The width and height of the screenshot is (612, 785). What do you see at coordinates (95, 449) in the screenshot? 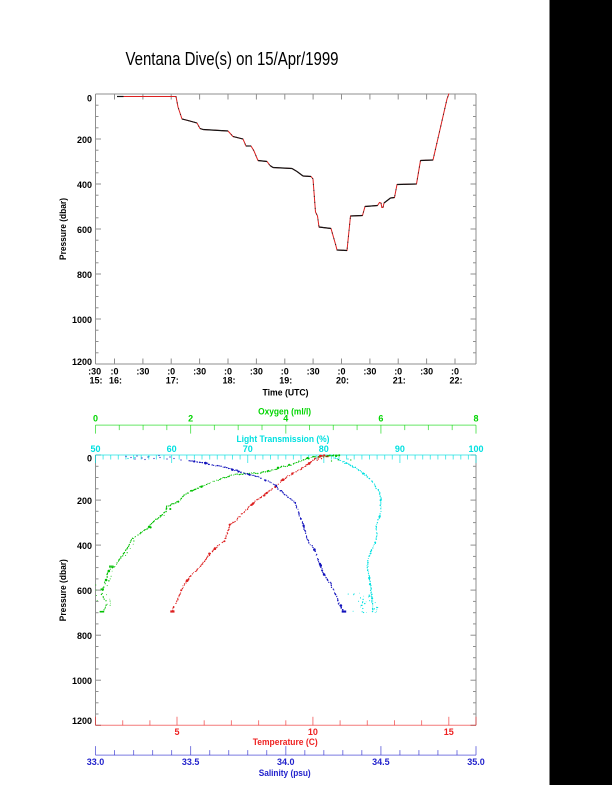
I see `svg-text: 50` at bounding box center [95, 449].